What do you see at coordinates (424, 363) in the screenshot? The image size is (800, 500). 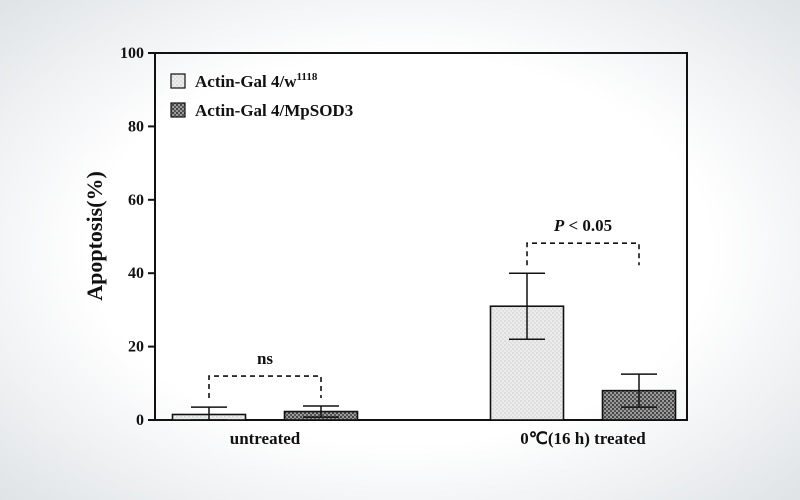 I see `bars-group` at bounding box center [424, 363].